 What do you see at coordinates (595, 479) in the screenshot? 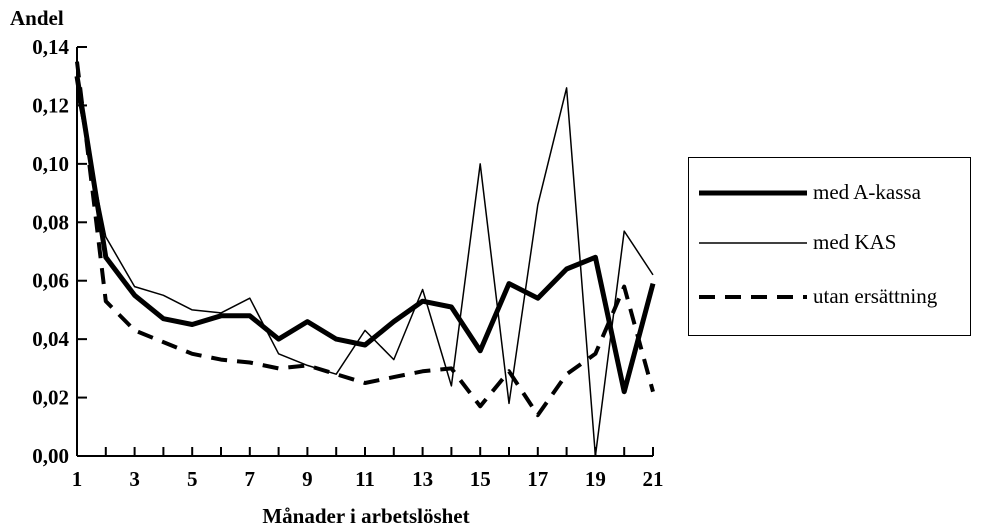
I see `x-tick-label: 19` at bounding box center [595, 479].